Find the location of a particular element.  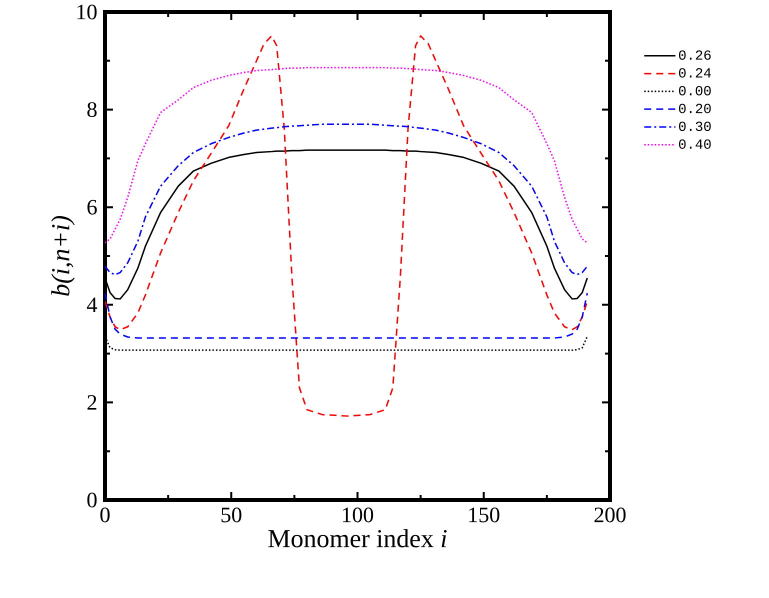

legend-label: 0.24 is located at coordinates (695, 73).